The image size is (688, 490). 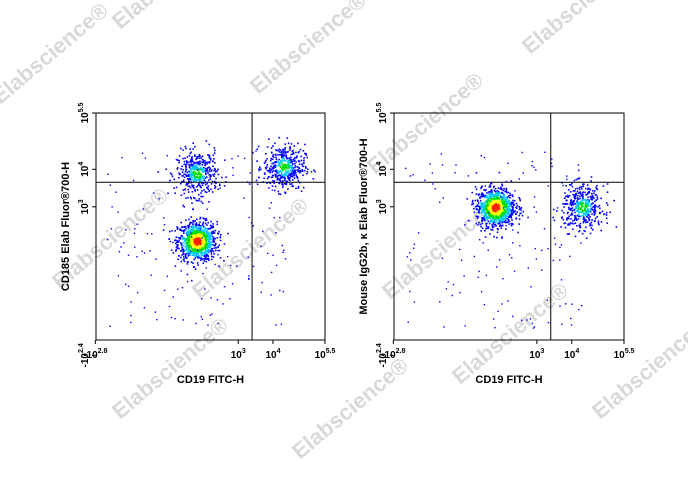 I want to click on watermark-text: Elabscience®, so click(x=308, y=49).